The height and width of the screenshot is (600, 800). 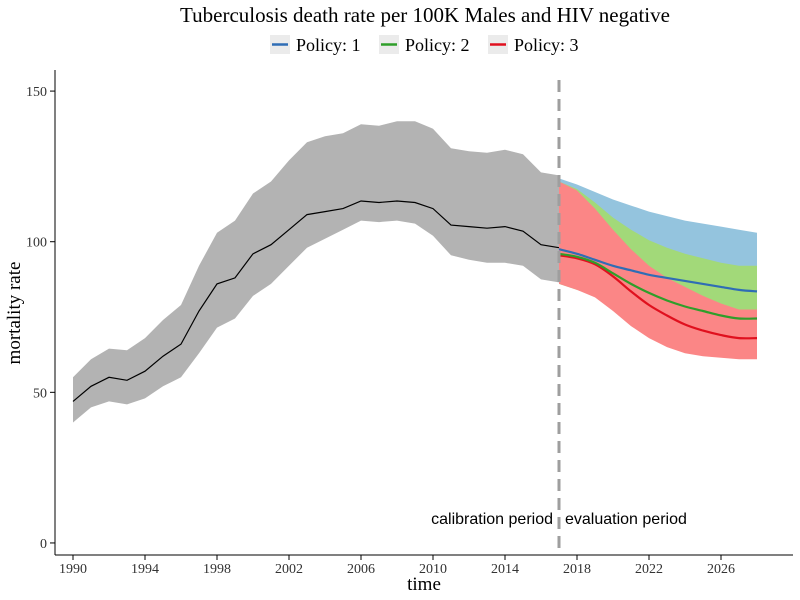 I want to click on x-tick-label: 2002, so click(x=289, y=569).